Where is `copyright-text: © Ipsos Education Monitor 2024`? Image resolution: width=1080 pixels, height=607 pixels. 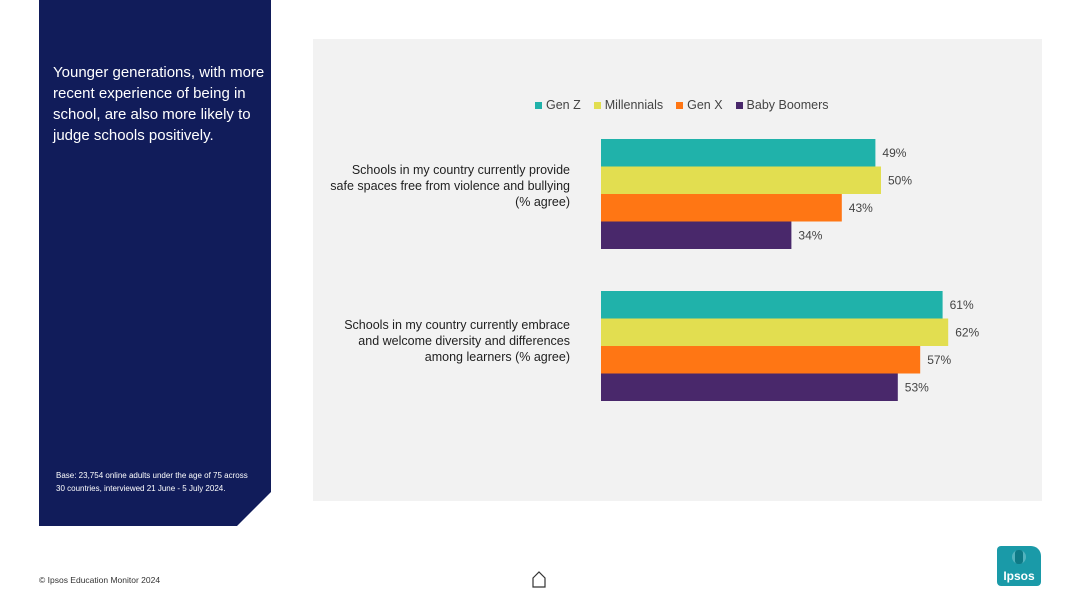 copyright-text: © Ipsos Education Monitor 2024 is located at coordinates (100, 580).